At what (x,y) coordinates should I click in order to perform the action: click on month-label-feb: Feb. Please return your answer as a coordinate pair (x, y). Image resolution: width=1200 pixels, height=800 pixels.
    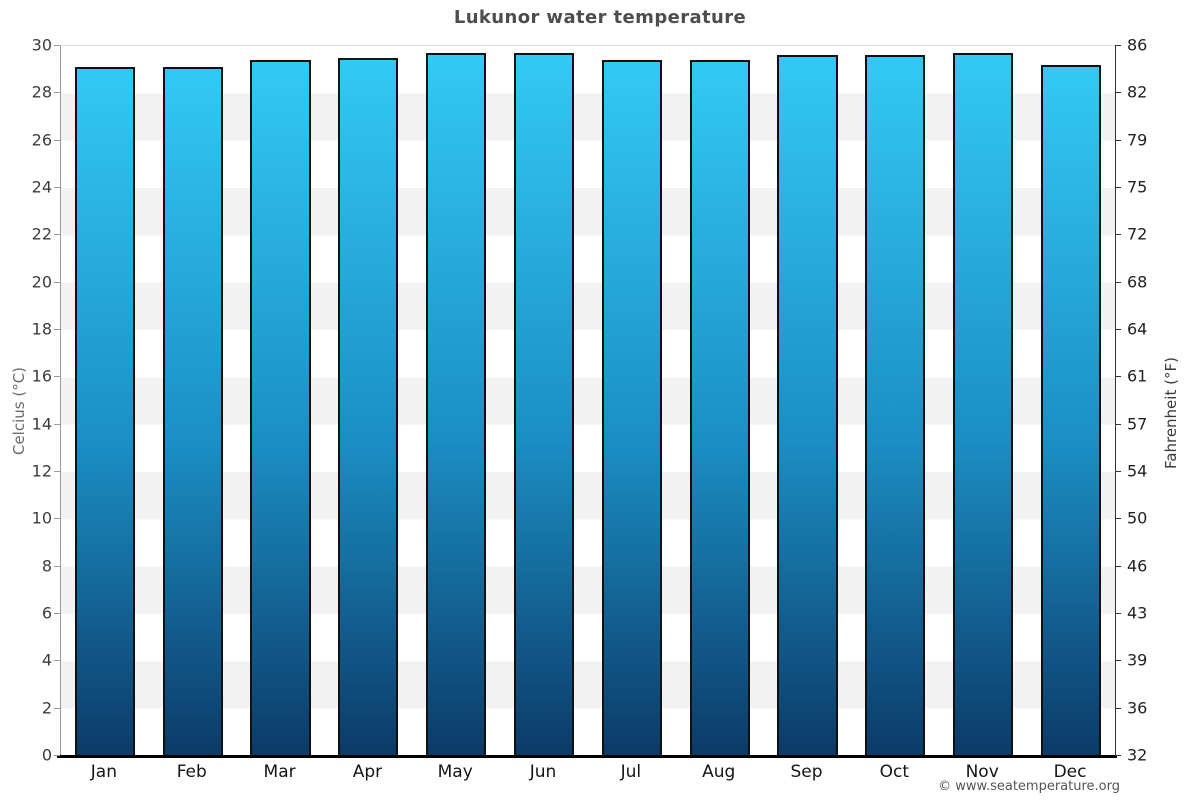
    Looking at the image, I should click on (191, 772).